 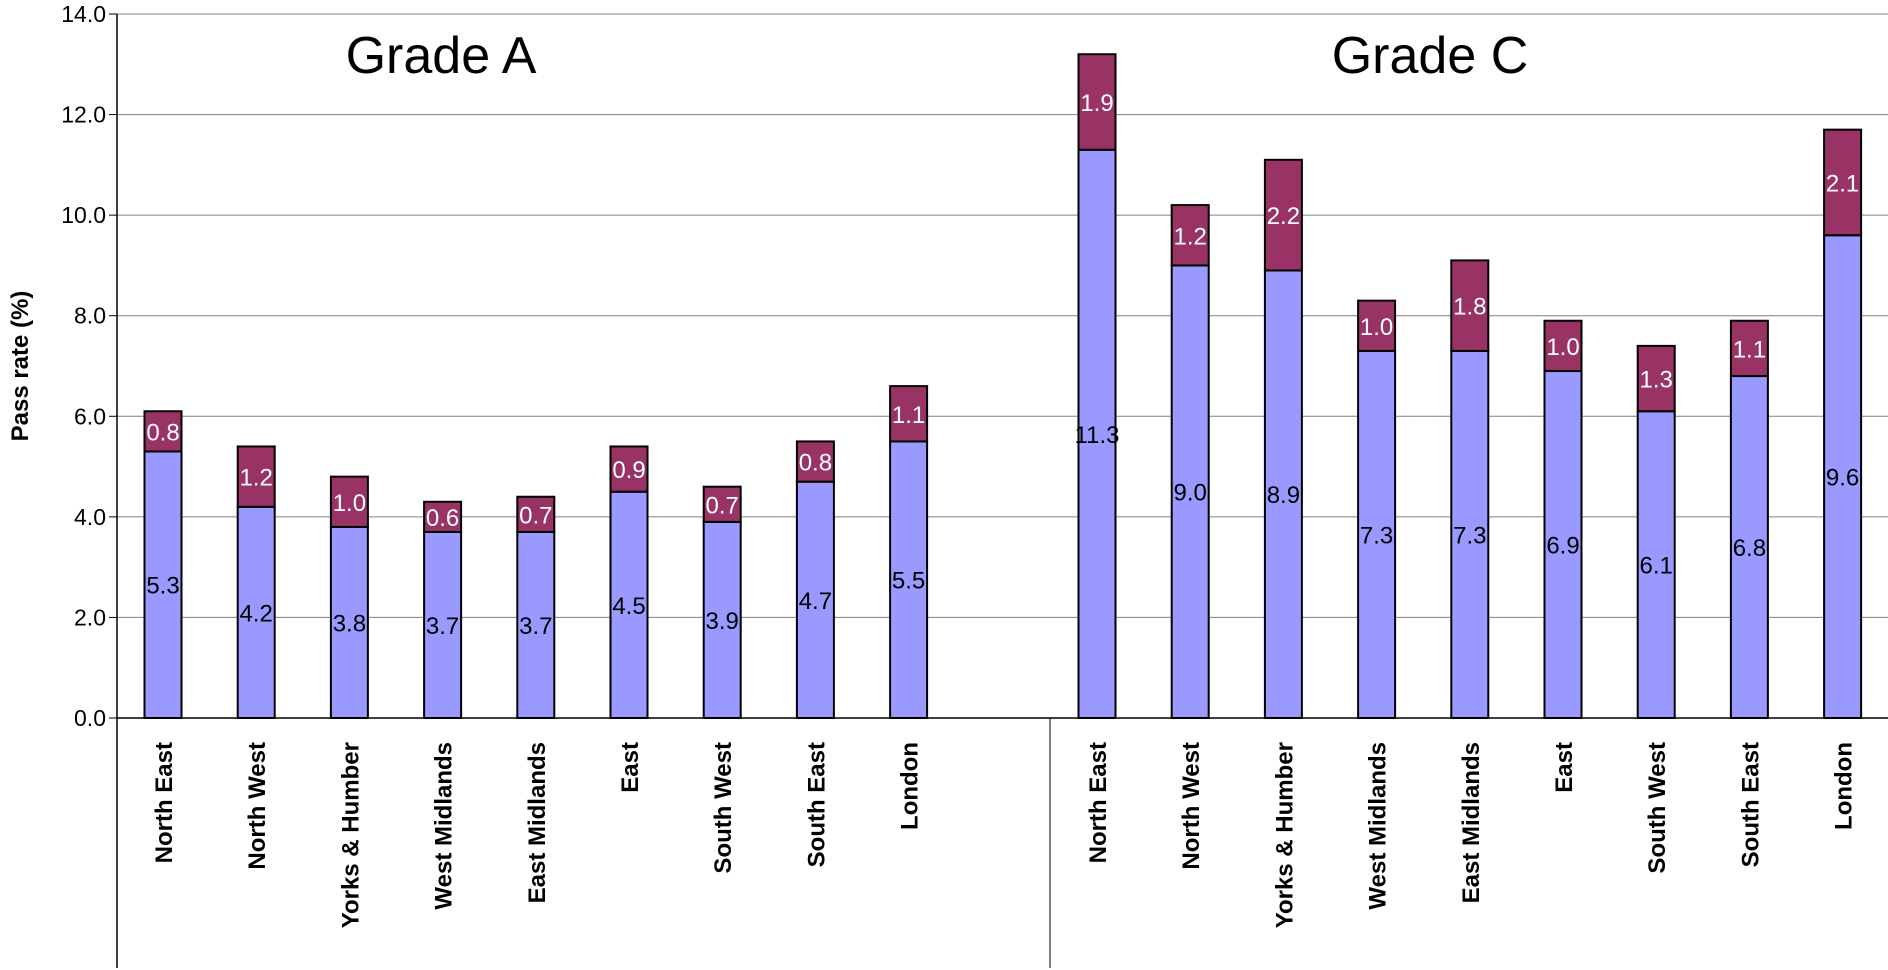 What do you see at coordinates (815, 601) in the screenshot?
I see `data-label-base: 4.7` at bounding box center [815, 601].